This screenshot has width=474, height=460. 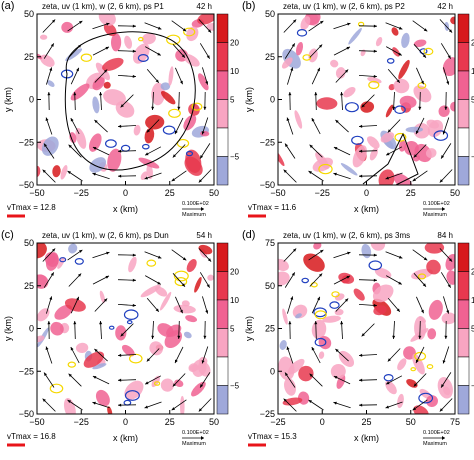 What do you see at coordinates (26, 414) in the screenshot?
I see `y-tick-label: −50` at bounding box center [26, 414].